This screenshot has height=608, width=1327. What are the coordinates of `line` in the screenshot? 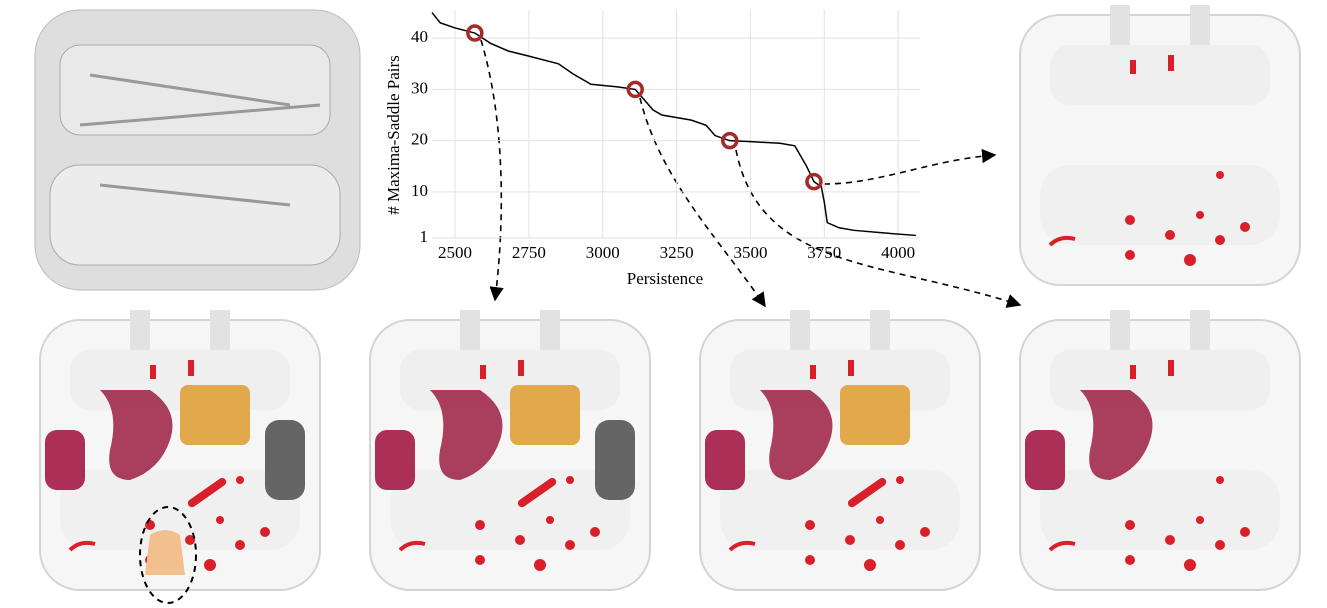 It's located at (673, 124).